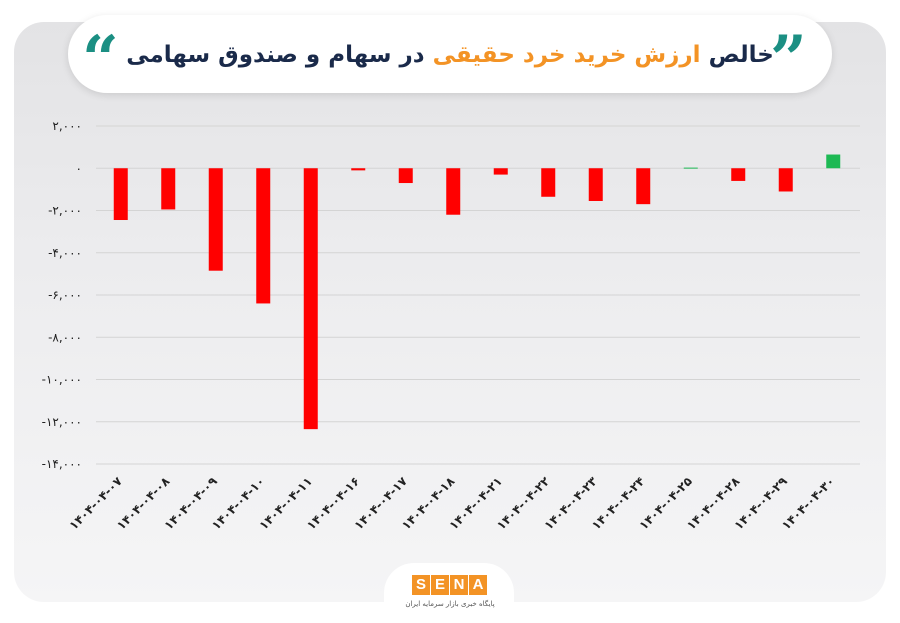 The height and width of the screenshot is (623, 900). What do you see at coordinates (275, 55) in the screenshot?
I see `title-part-2: در سهام و صندوق سهامی` at bounding box center [275, 55].